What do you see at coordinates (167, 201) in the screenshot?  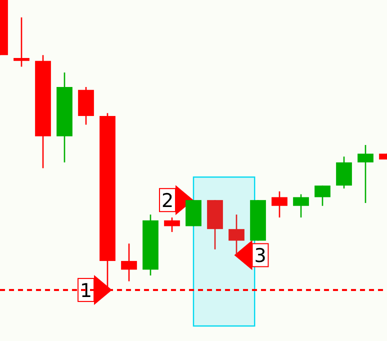 I see `annotation: 2` at bounding box center [167, 201].